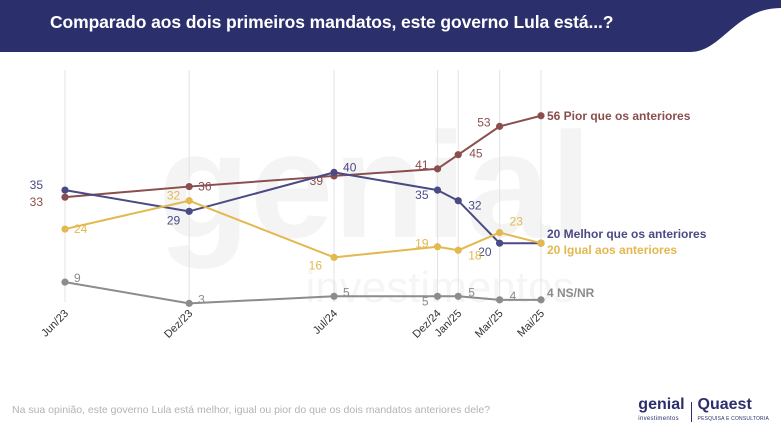 This screenshot has height=440, width=781. Describe the element at coordinates (513, 296) in the screenshot. I see `data-label: 4` at that location.